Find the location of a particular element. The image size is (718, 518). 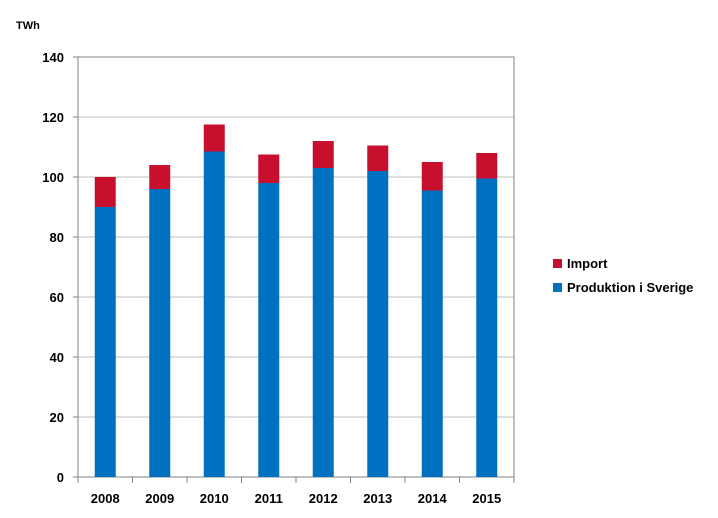

legend: Import Produktion i Sverige is located at coordinates (623, 275).